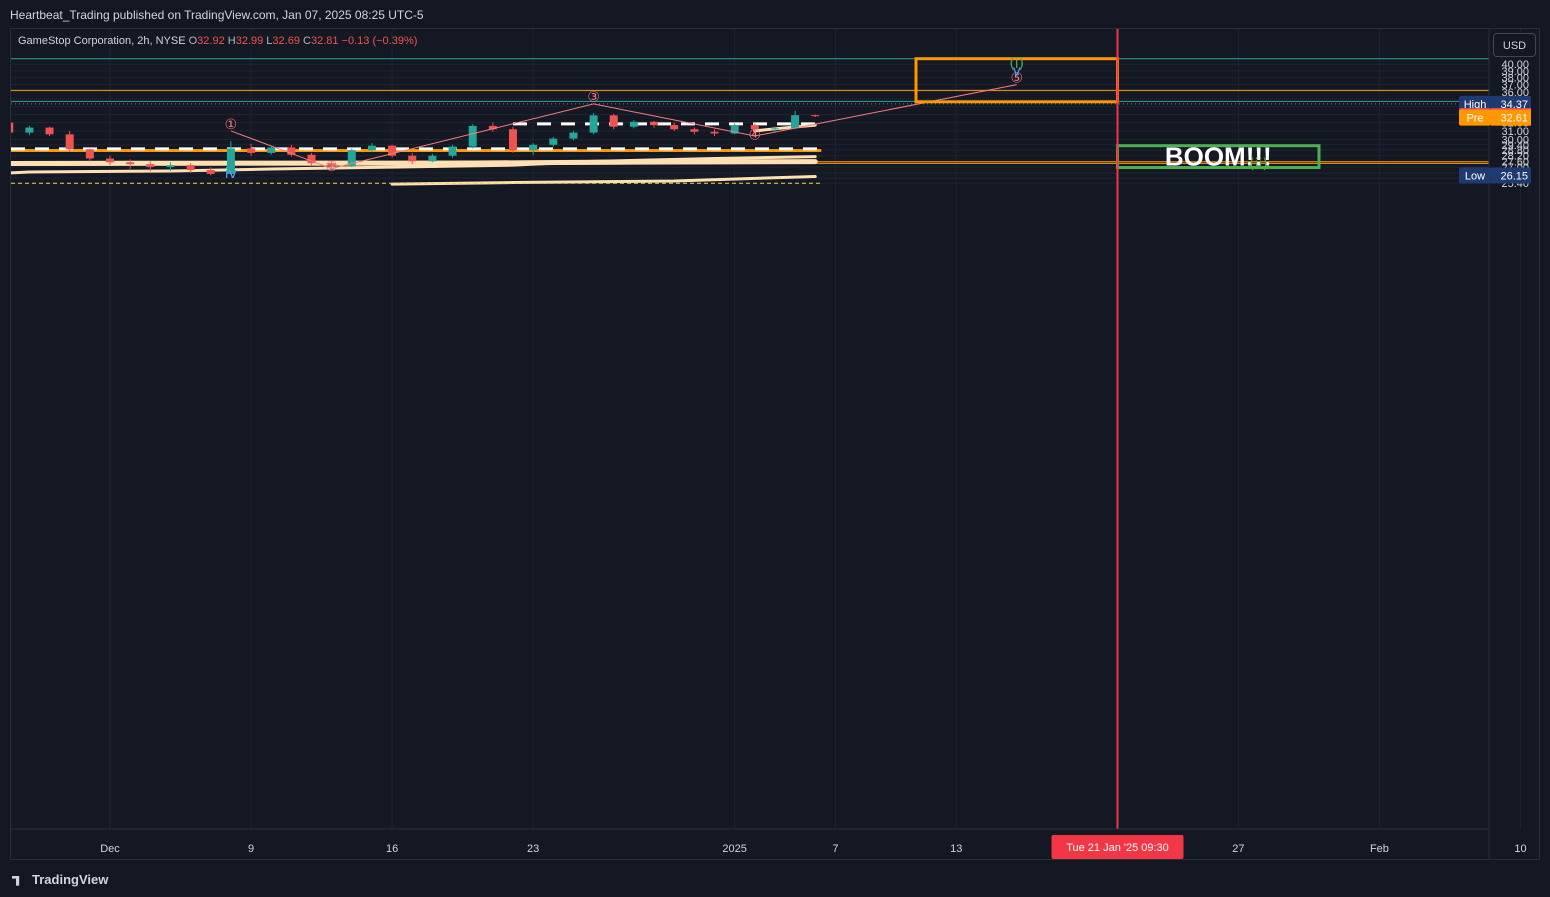 The image size is (1550, 897). I want to click on y-tick-label: 28.80, so click(1515, 151).